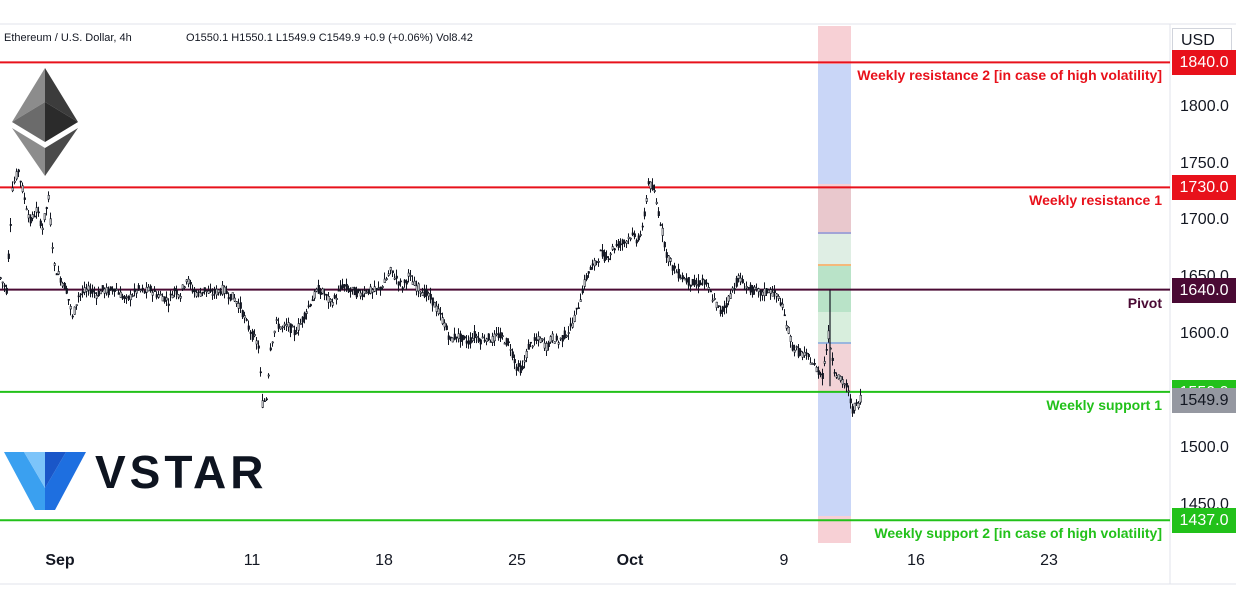 The height and width of the screenshot is (616, 1236). I want to click on highlight-band-green-light, so click(834, 328).